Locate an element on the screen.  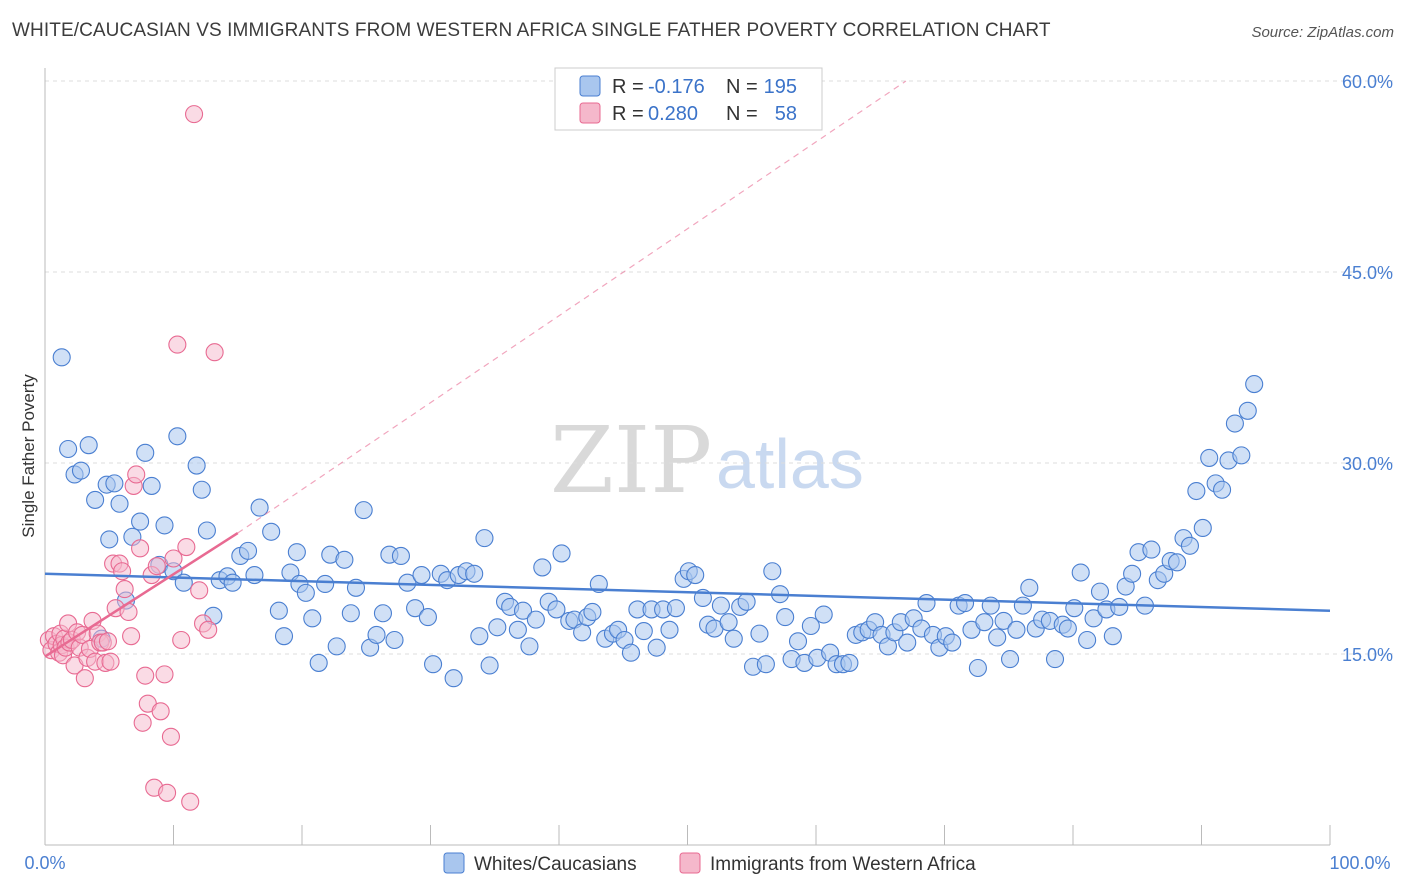
source-label: Source: ZipAtlas.com is located at coordinates (1322, 32).